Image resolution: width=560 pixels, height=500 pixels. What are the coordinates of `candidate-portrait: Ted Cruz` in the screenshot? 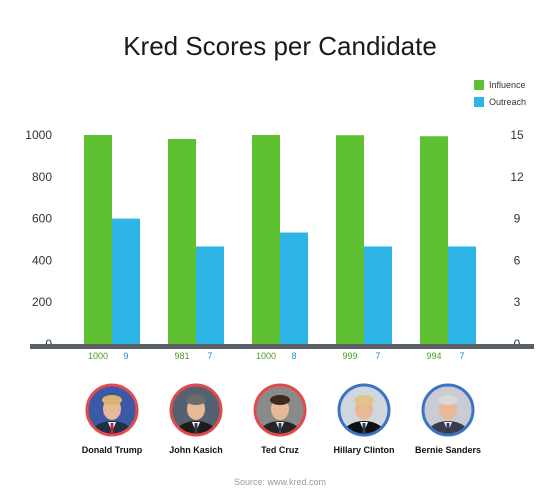 It's located at (280, 419).